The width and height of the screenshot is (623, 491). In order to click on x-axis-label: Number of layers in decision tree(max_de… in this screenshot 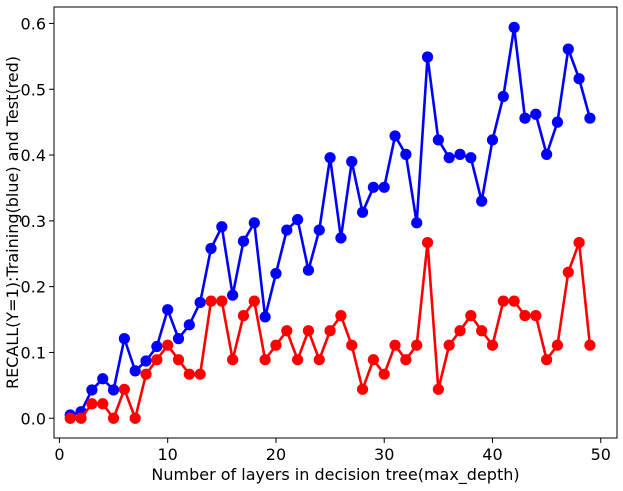, I will do `click(335, 475)`.